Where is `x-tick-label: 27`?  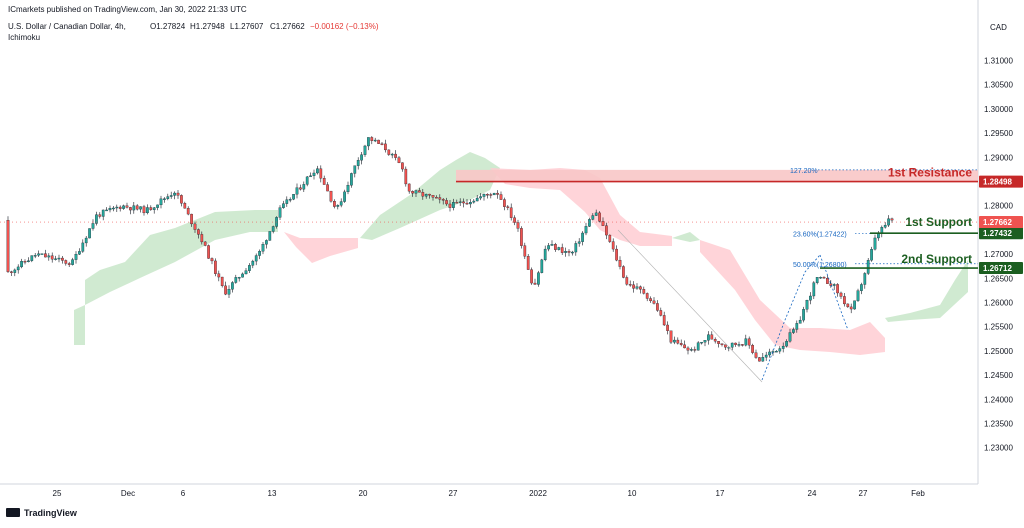 x-tick-label: 27 is located at coordinates (453, 493).